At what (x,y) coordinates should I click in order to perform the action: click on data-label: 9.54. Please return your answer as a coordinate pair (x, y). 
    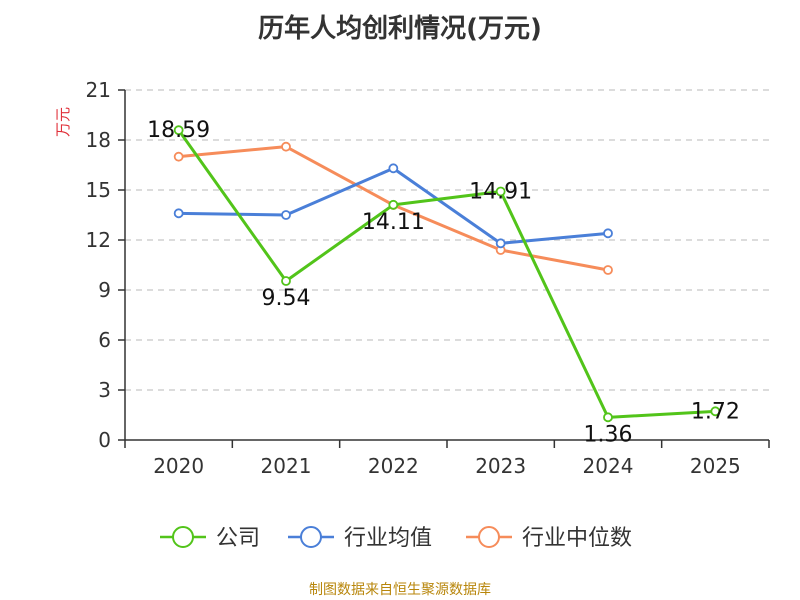
    Looking at the image, I should click on (286, 298).